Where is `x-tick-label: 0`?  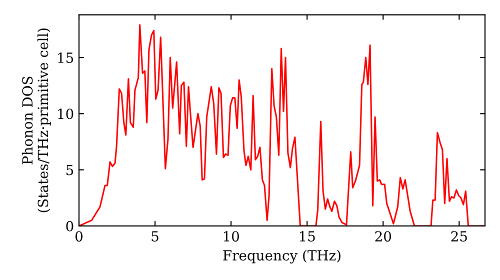 x-tick-label: 0 is located at coordinates (78, 236).